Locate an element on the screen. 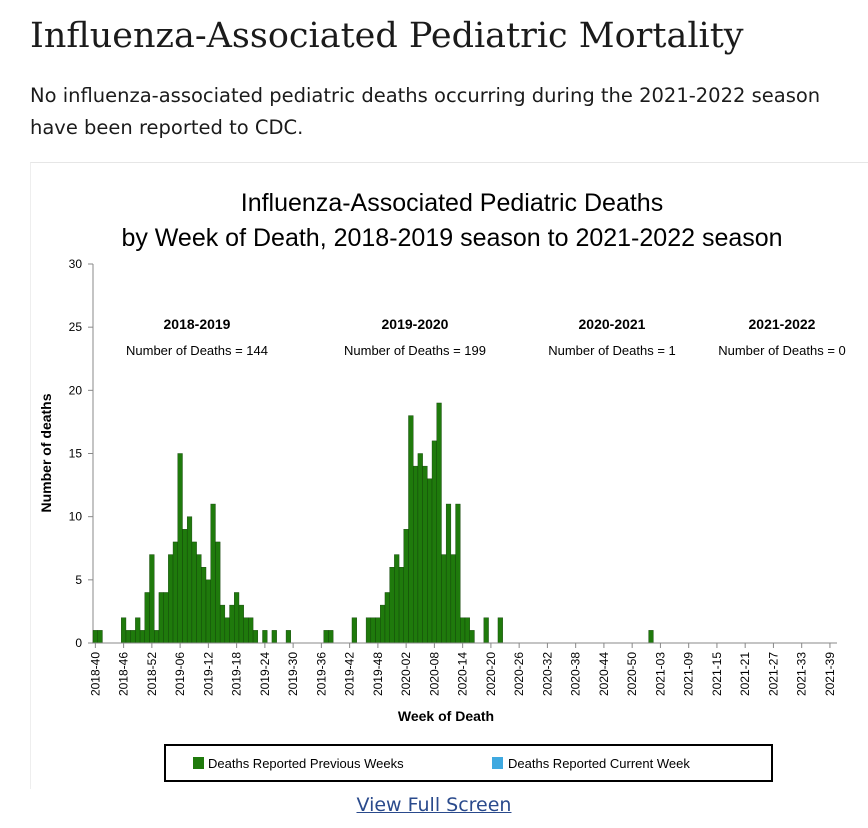  x-tick-label: 2020-08 is located at coordinates (434, 674).